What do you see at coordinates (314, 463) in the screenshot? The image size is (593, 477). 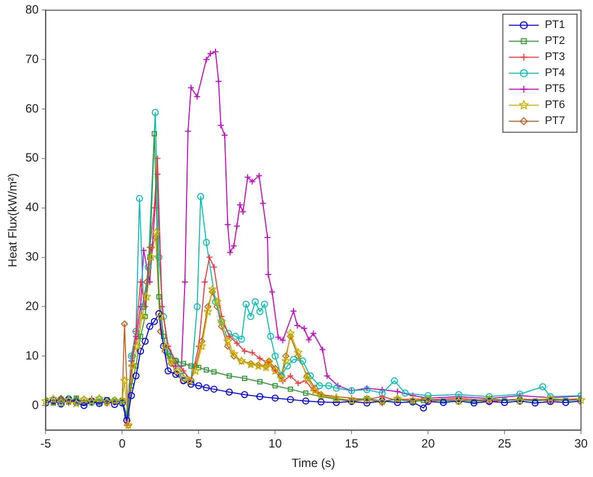 I see `x-axis-title: Time (s)` at bounding box center [314, 463].